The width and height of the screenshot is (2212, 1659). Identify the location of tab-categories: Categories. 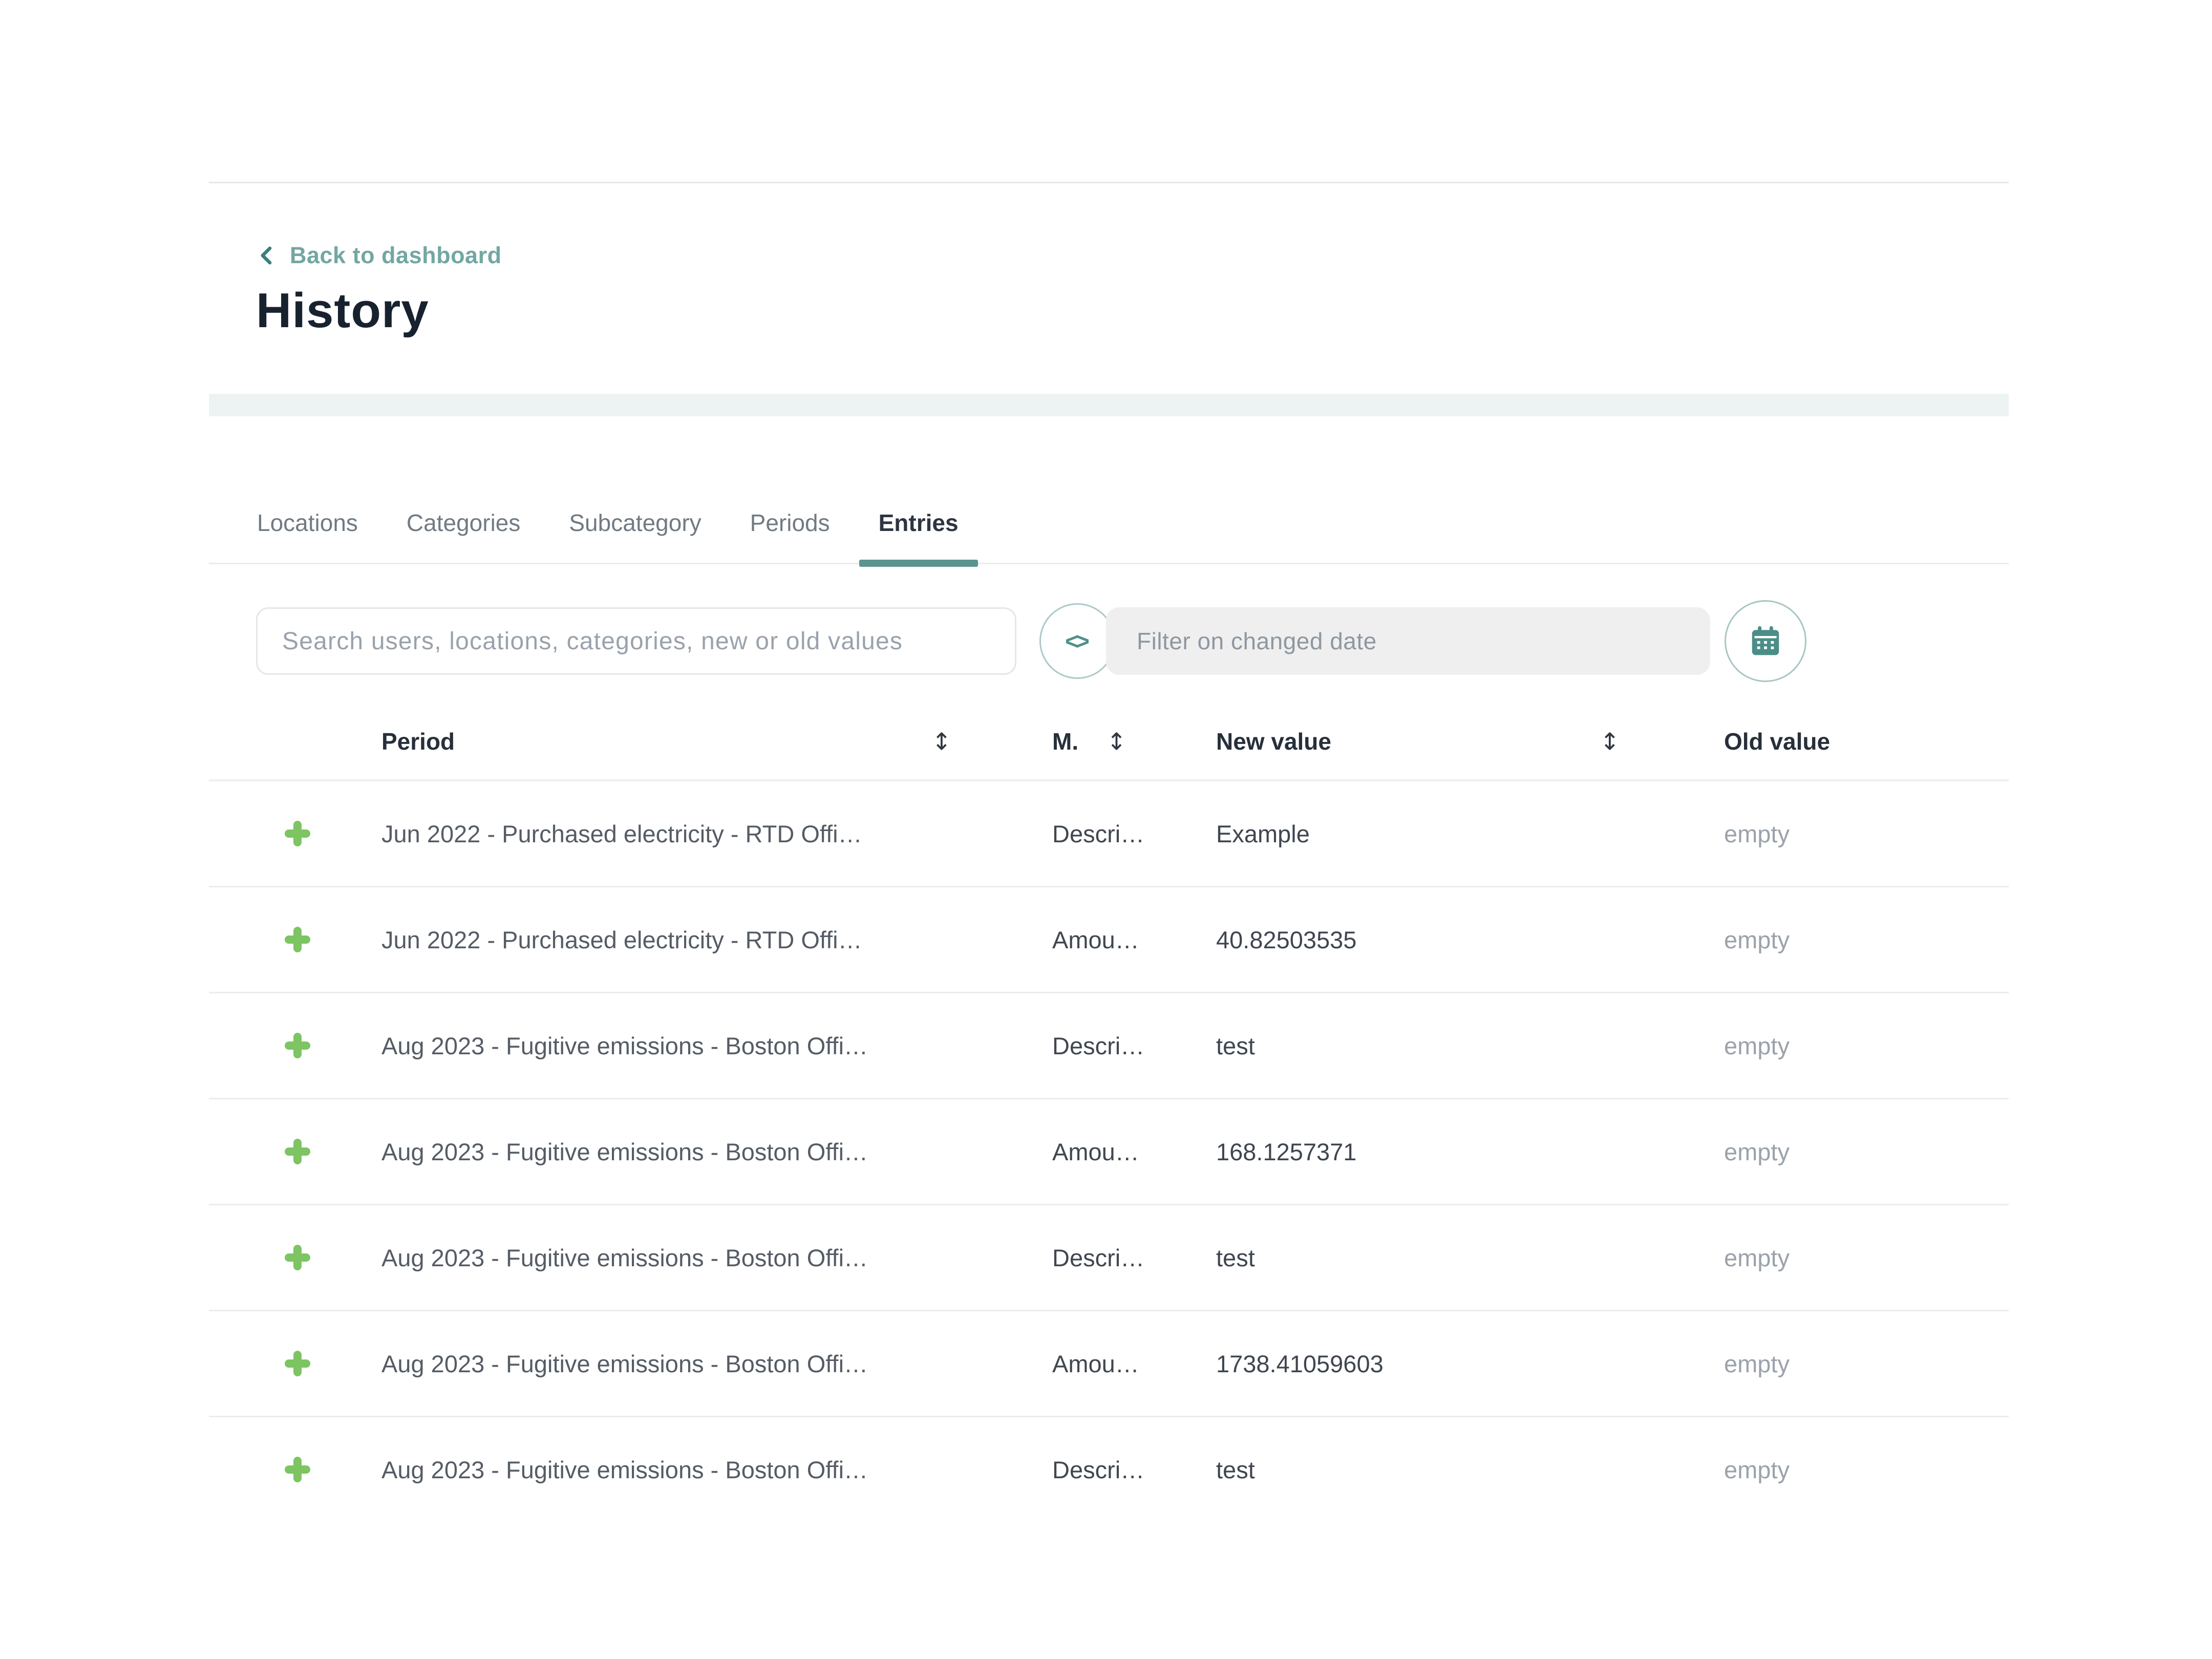
(463, 522).